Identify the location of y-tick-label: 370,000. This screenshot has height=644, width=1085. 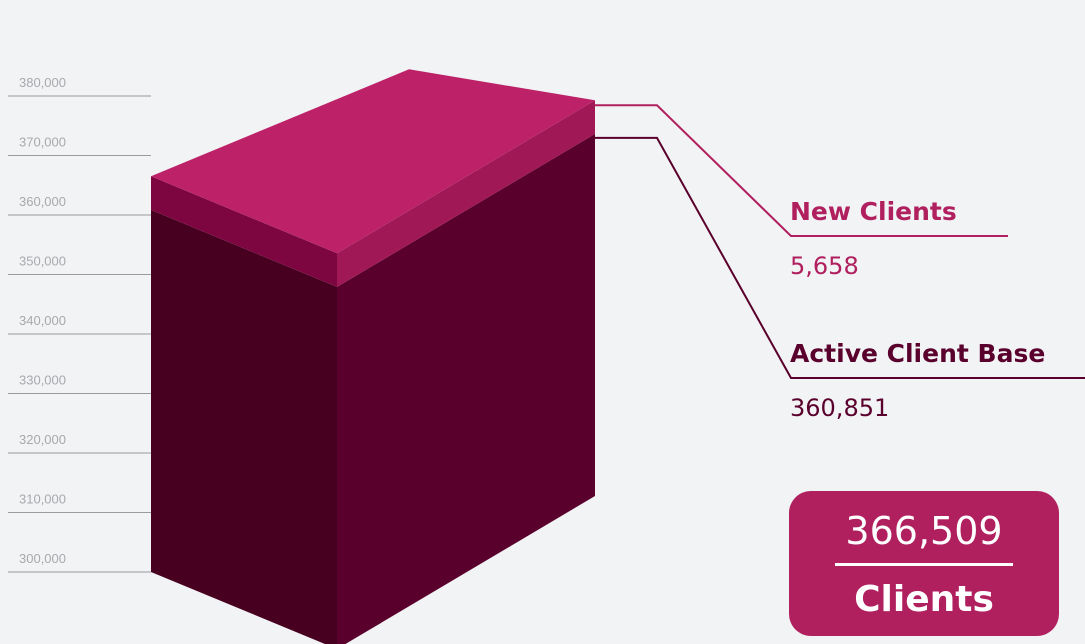
(42, 142).